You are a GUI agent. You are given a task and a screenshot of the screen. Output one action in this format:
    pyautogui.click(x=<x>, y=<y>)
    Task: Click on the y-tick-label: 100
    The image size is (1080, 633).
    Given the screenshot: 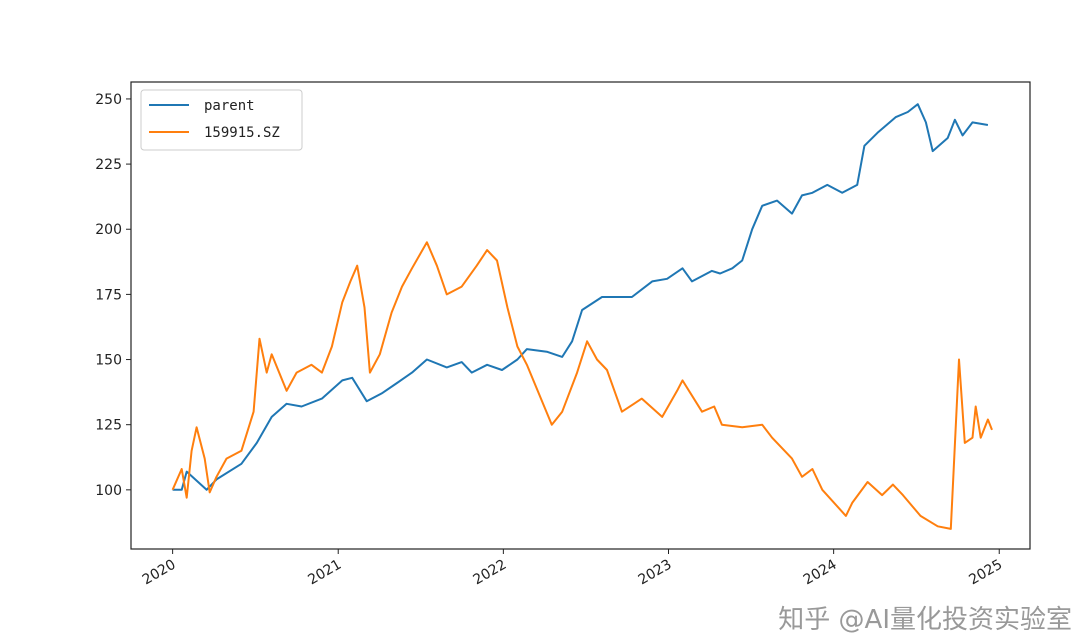 What is the action you would take?
    pyautogui.click(x=108, y=491)
    